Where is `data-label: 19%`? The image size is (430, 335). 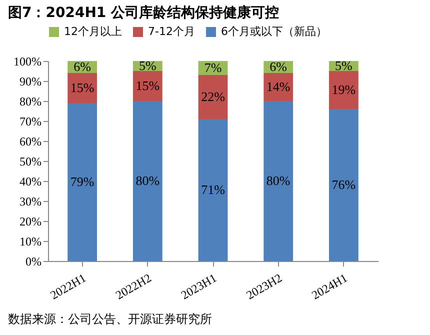 data-label: 19% is located at coordinates (344, 89).